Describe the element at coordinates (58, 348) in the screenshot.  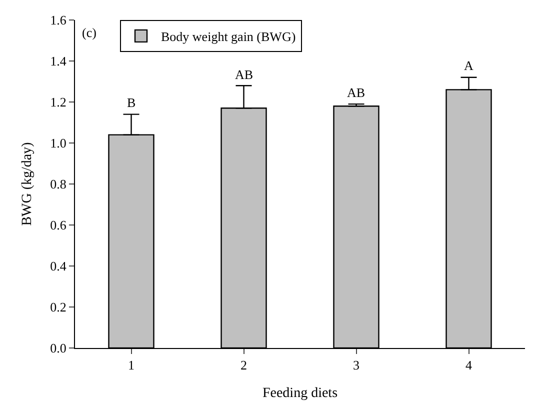
I see `y-tick-label: 0.0` at that location.